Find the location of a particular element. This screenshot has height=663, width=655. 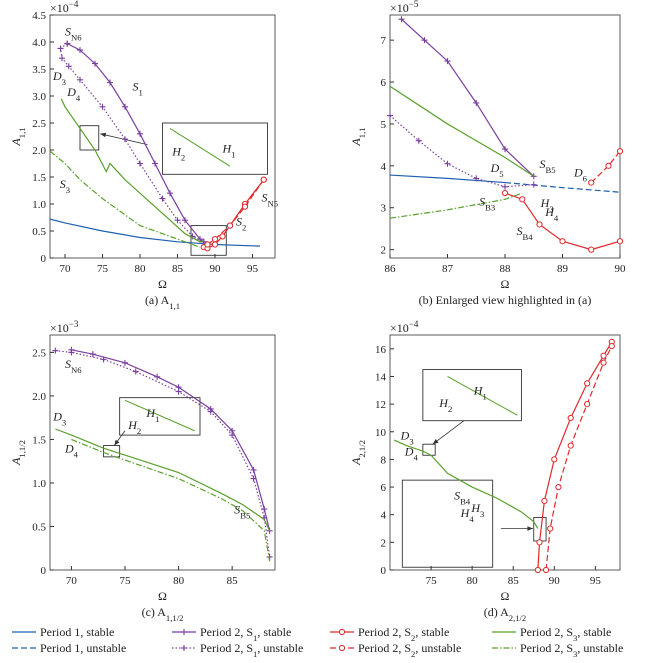

annotation: D5 is located at coordinates (497, 170).